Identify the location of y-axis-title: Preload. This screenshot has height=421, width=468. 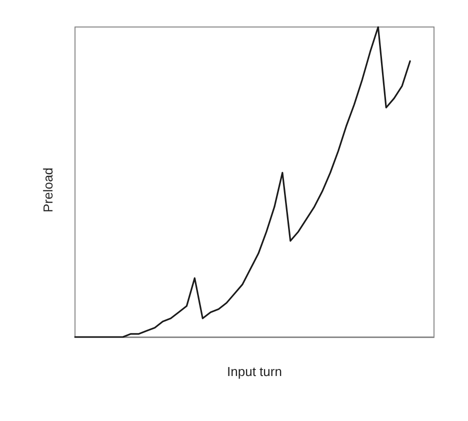
(48, 190).